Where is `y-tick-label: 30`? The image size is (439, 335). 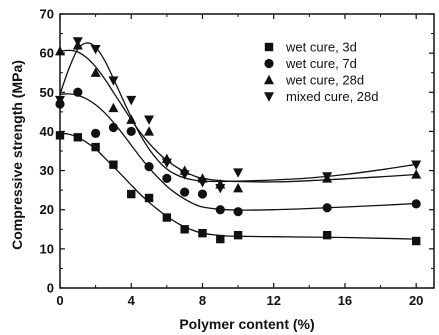
y-tick-label: 30 is located at coordinates (47, 170).